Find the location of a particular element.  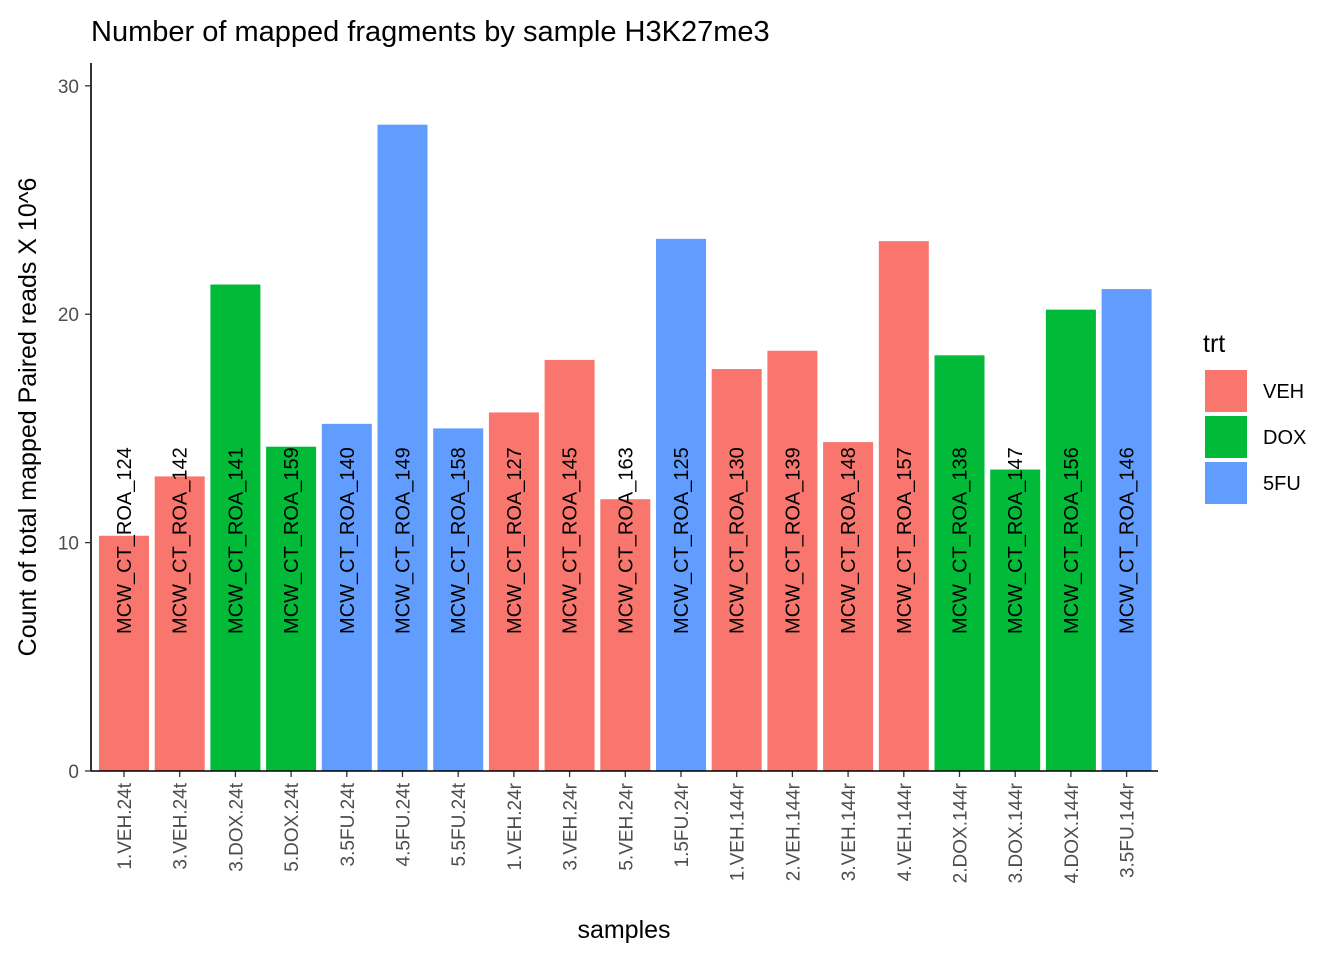

x-tick-label: 4.VEH.144r is located at coordinates (905, 831).